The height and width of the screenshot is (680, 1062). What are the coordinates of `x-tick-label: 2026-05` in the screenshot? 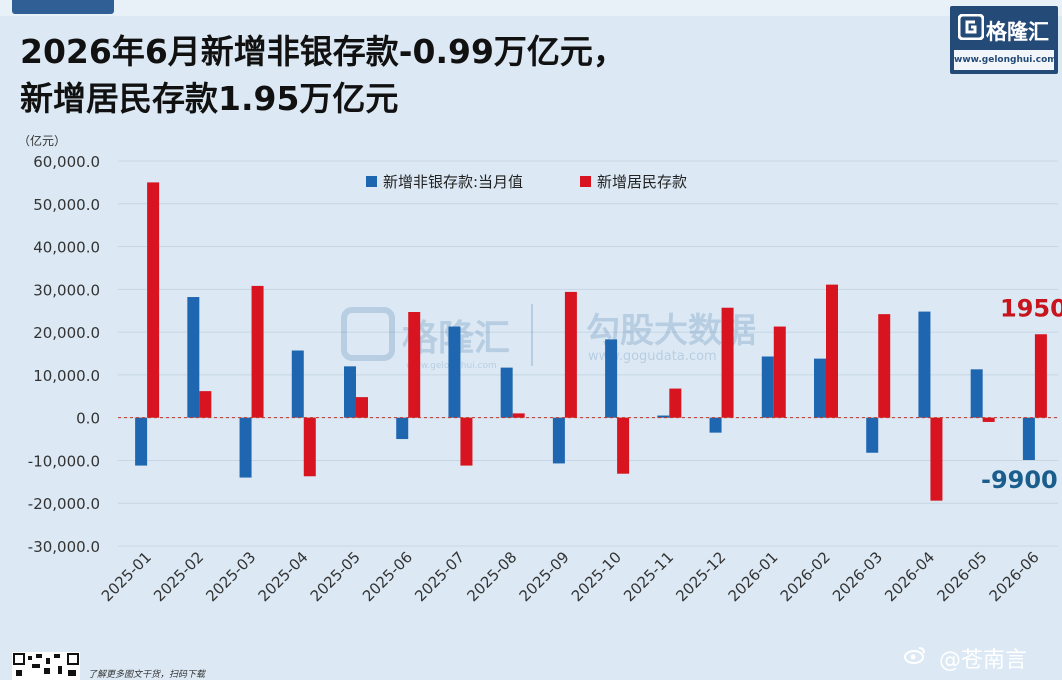 It's located at (961, 576).